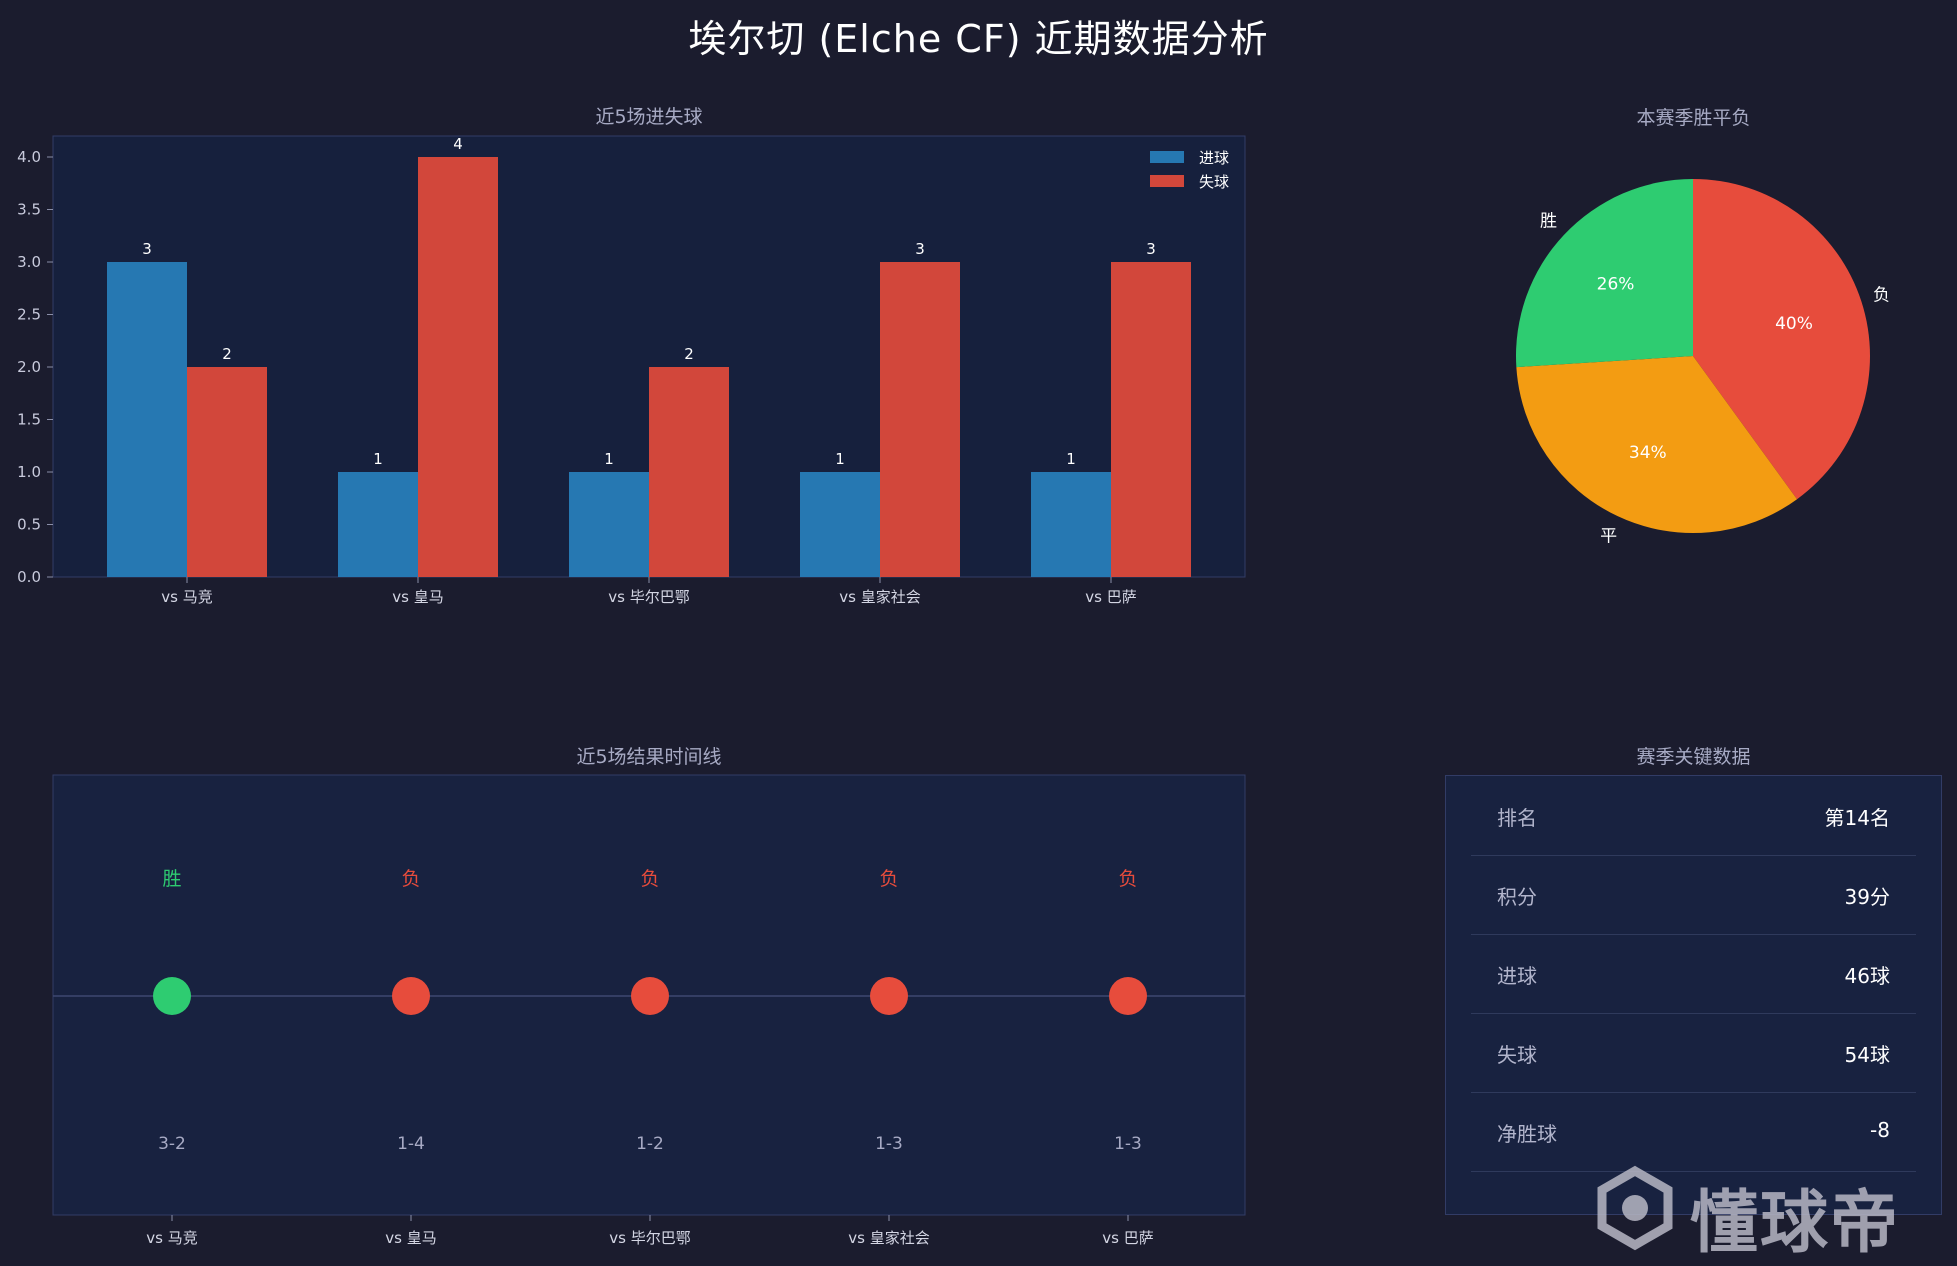  I want to click on pie-chart-title: 本赛季胜平负, so click(1693, 118).